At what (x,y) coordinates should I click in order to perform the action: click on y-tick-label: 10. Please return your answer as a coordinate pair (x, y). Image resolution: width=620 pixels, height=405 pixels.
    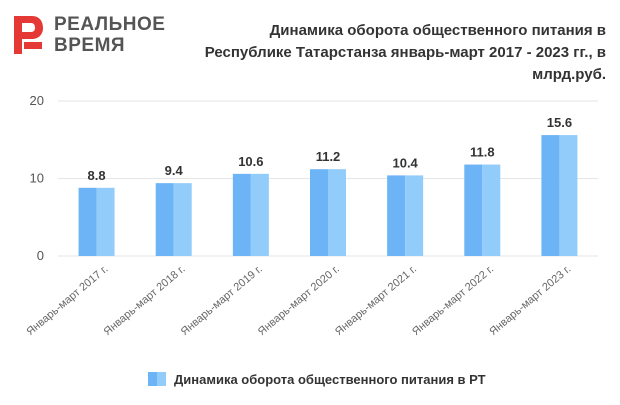
    Looking at the image, I should click on (37, 178).